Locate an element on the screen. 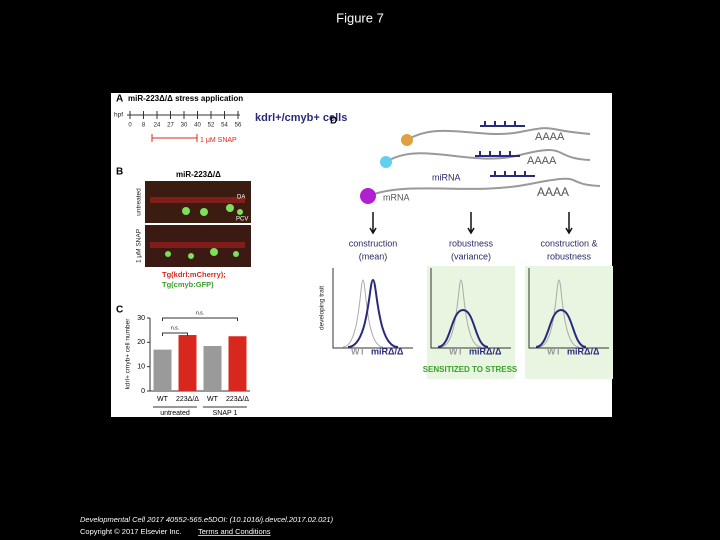 Image resolution: width=720 pixels, height=540 pixels. y-tick-label: 0 is located at coordinates (143, 391).